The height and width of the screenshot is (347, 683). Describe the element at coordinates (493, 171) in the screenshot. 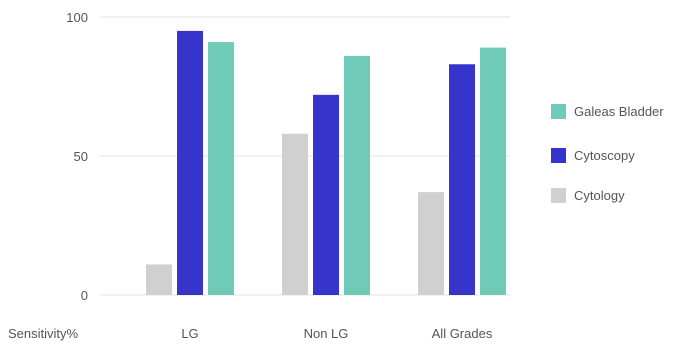

I see `bar-galeas-bladder-all-grades` at that location.